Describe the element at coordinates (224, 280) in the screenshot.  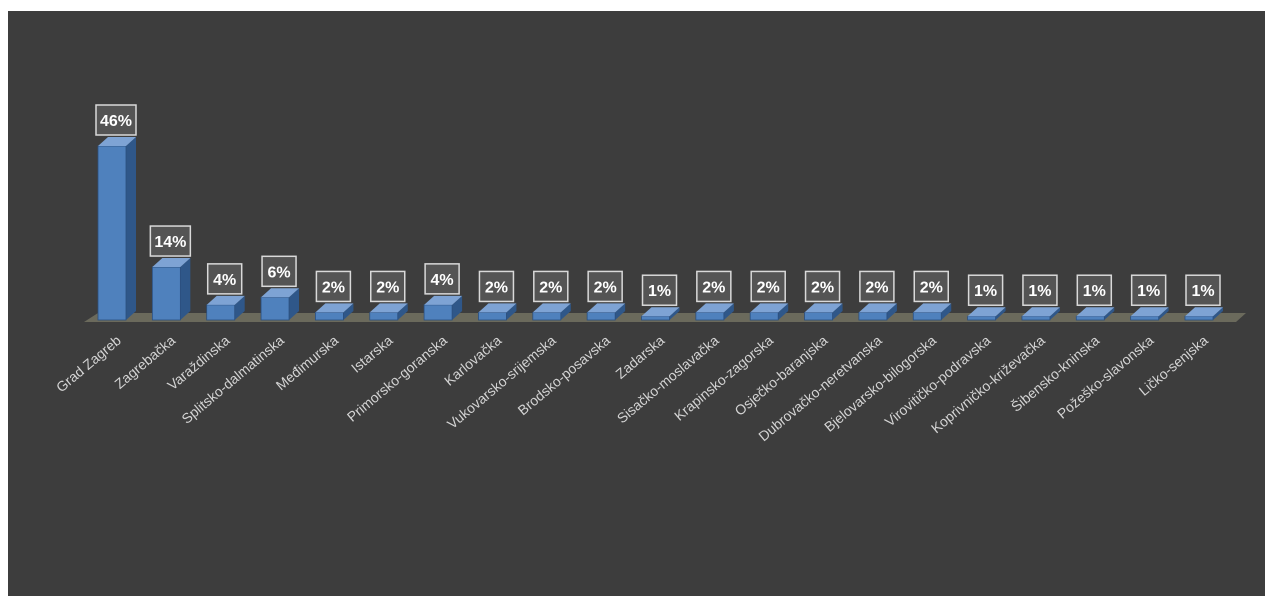
I see `data-label-text: 4%` at that location.